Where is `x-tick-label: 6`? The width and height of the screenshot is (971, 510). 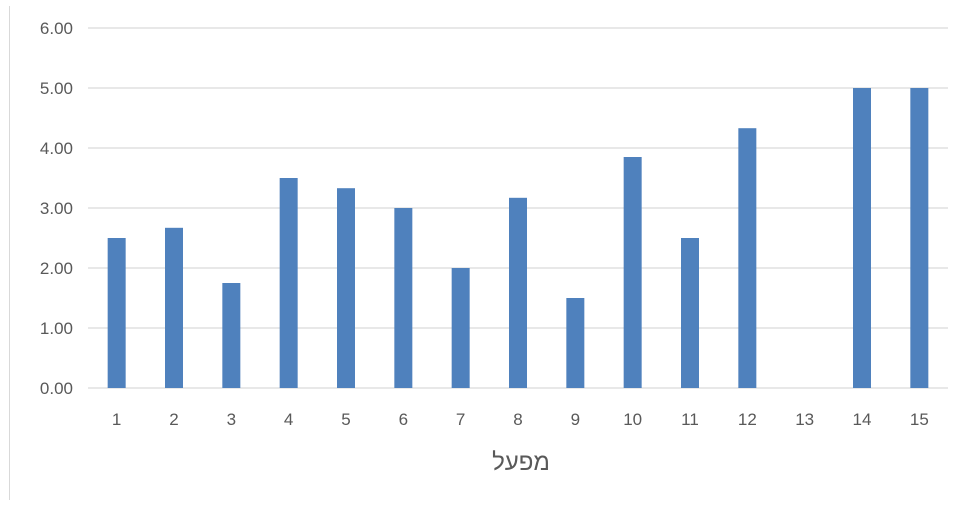
x-tick-label: 6 is located at coordinates (403, 419).